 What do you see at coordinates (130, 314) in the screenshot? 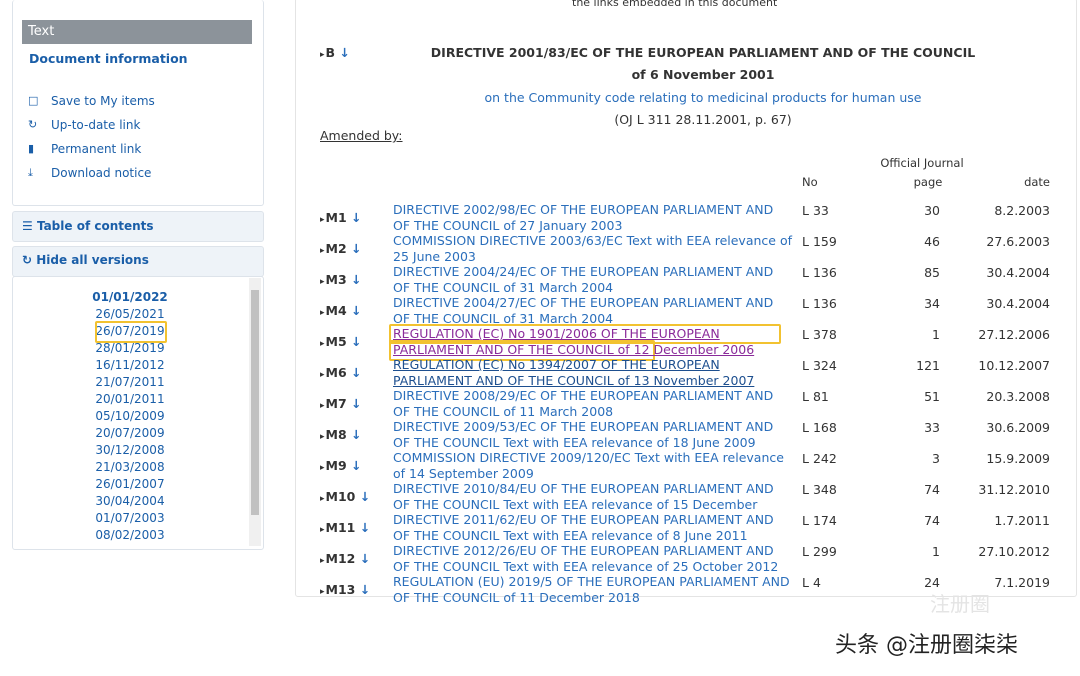
I see `version-link: 26/05/2021` at bounding box center [130, 314].